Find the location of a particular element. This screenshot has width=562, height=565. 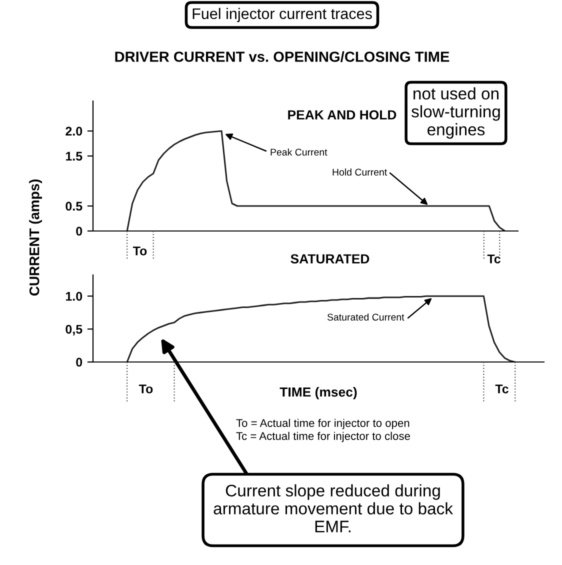

x-axis-title: TIME (msec) is located at coordinates (318, 393).